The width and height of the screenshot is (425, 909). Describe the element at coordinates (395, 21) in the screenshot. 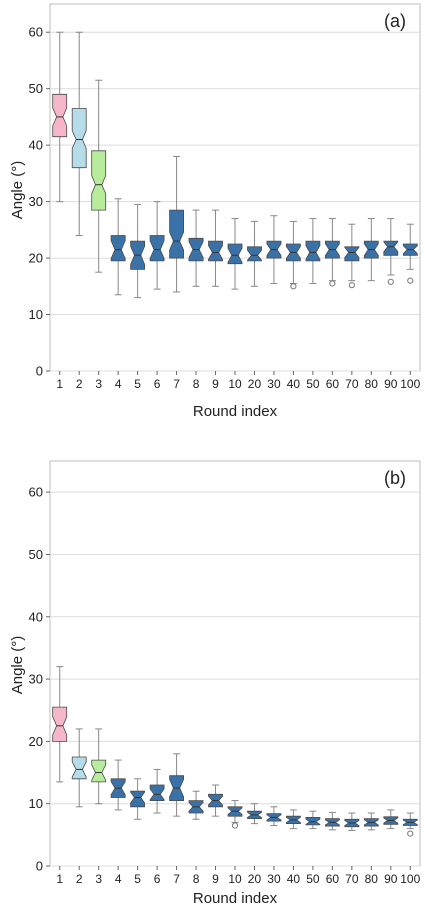

I see `panel-label: (a)` at that location.